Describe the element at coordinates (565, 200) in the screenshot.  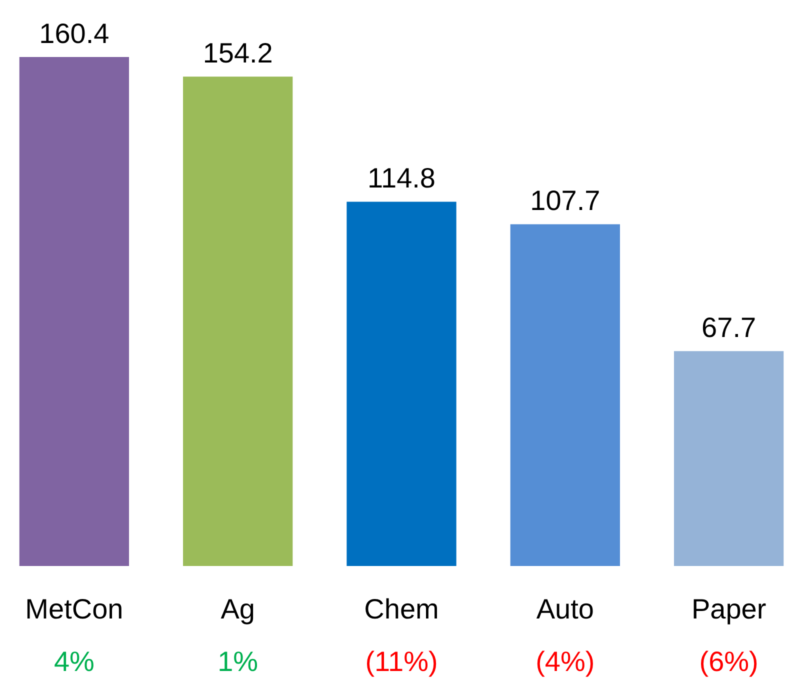
I see `data-label: 107.7` at that location.